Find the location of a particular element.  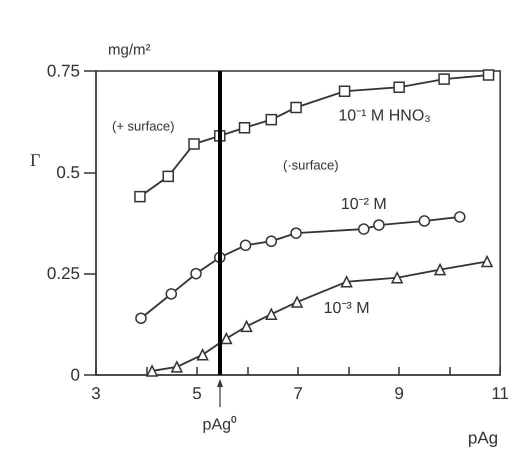

annotation: (·surface) is located at coordinates (311, 165).